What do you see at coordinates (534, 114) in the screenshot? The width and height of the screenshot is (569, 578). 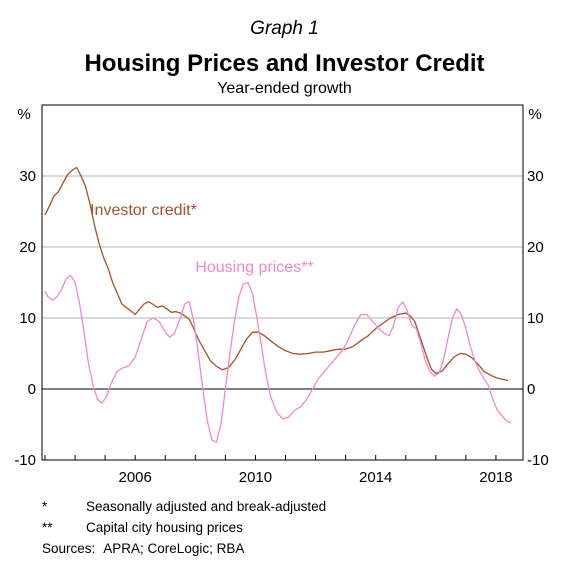 I see `y-right-unit: %` at bounding box center [534, 114].